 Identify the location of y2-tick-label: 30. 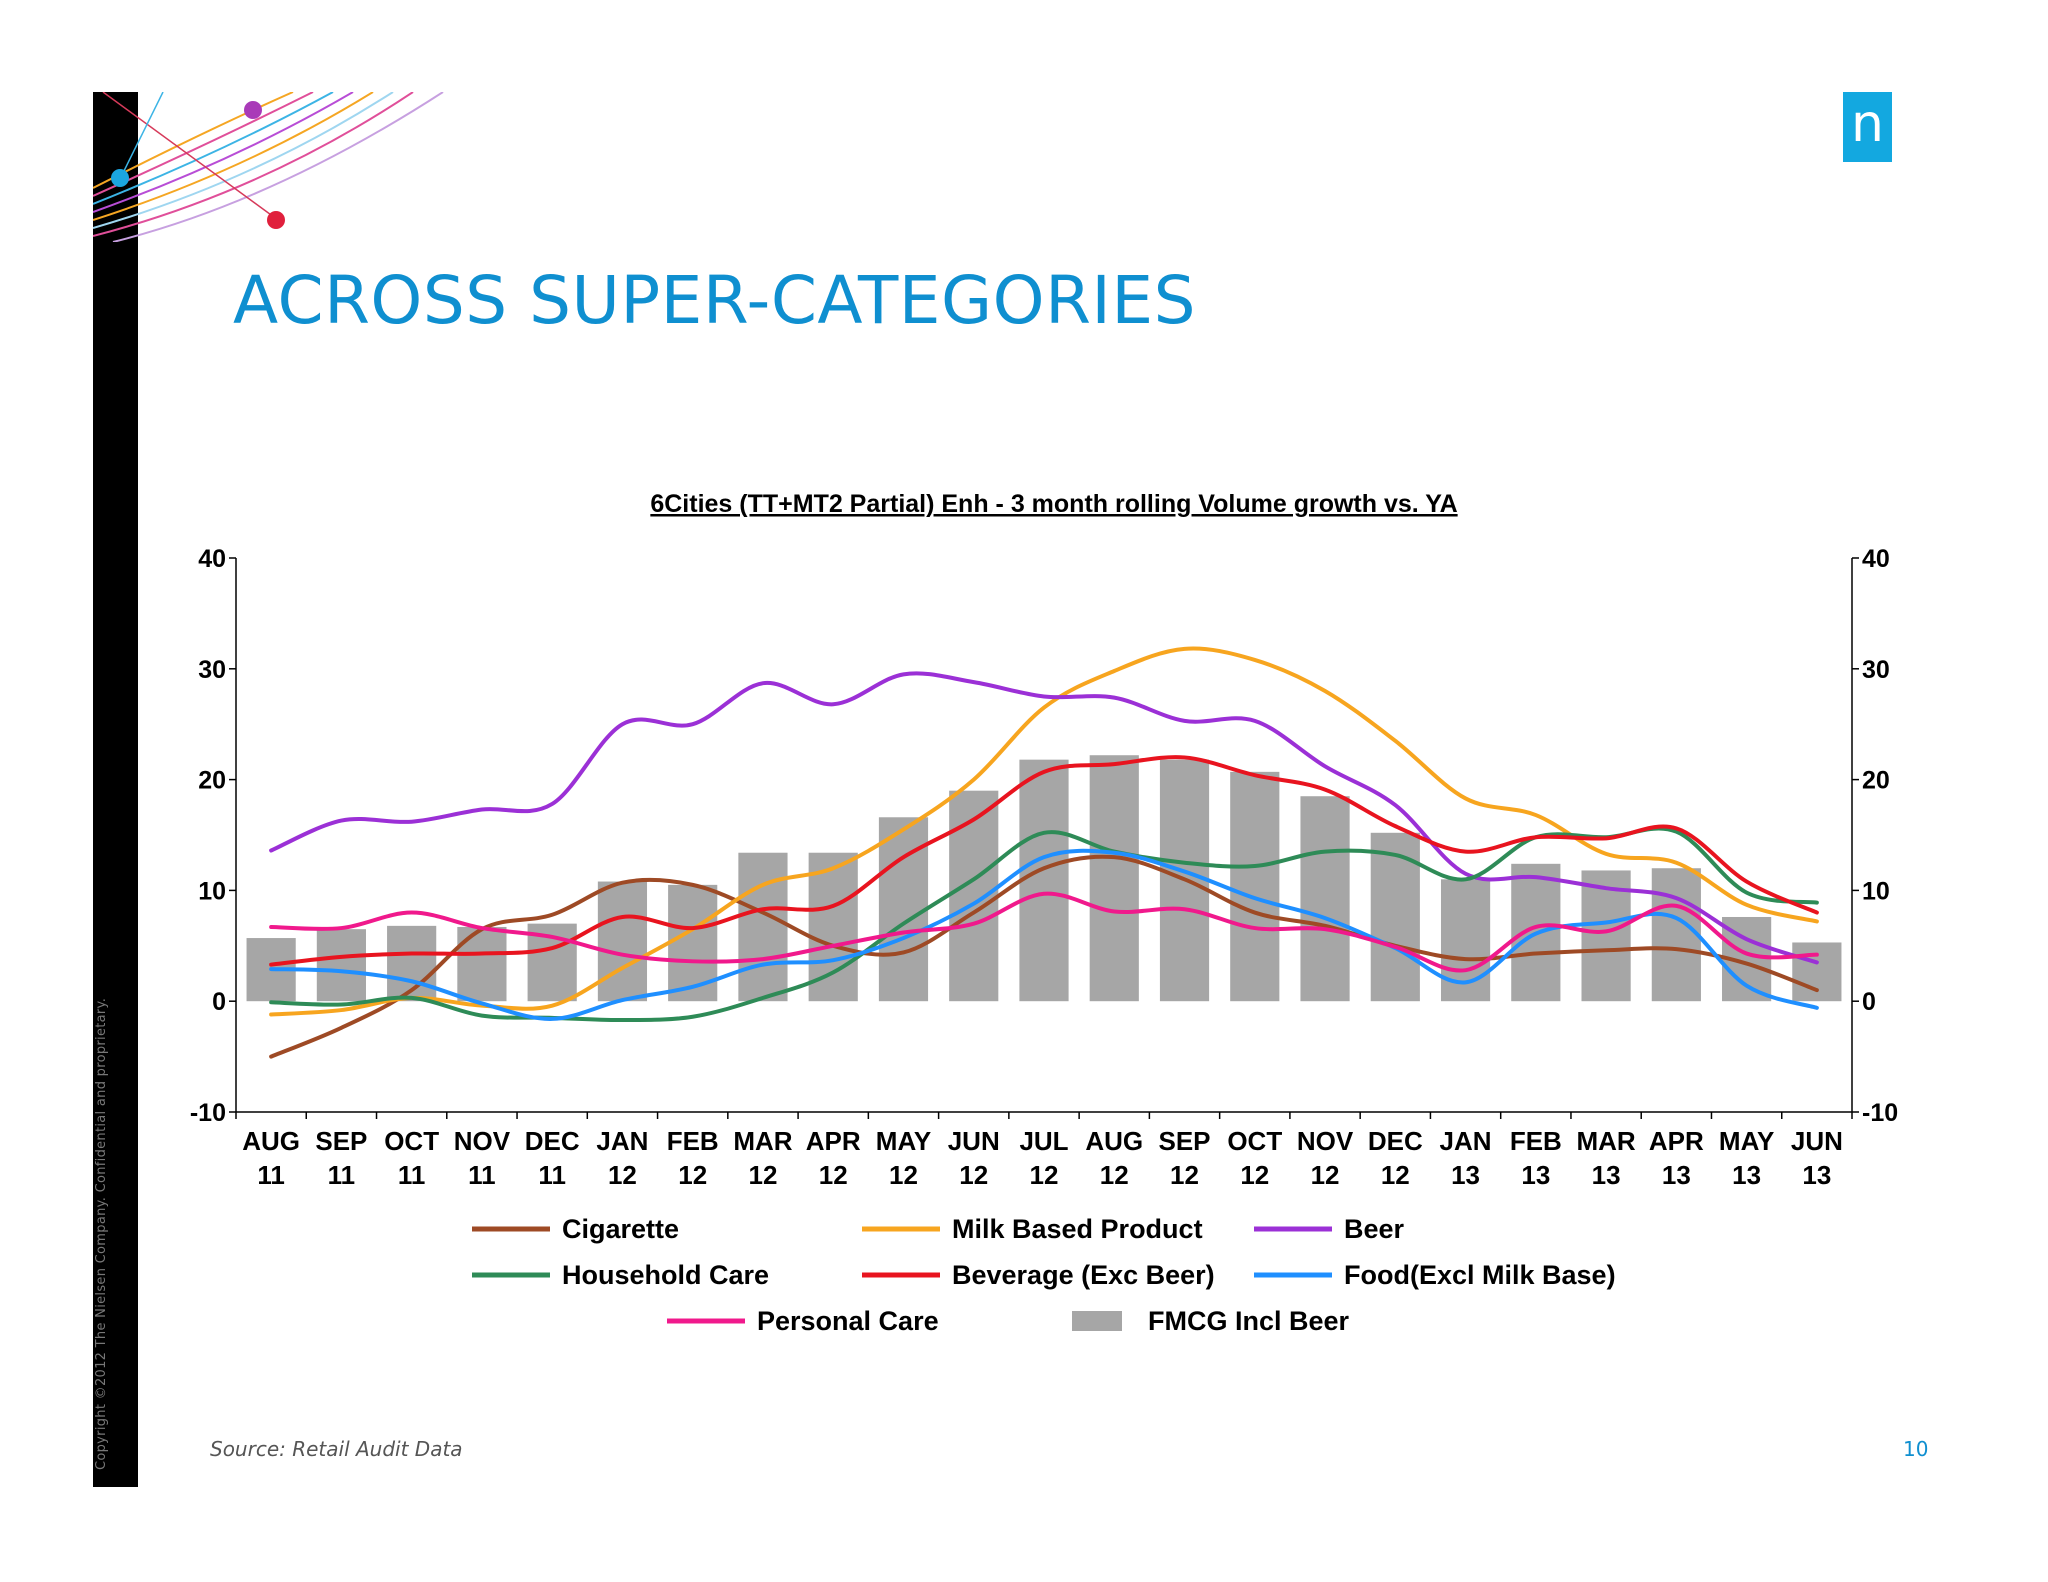
(1876, 670).